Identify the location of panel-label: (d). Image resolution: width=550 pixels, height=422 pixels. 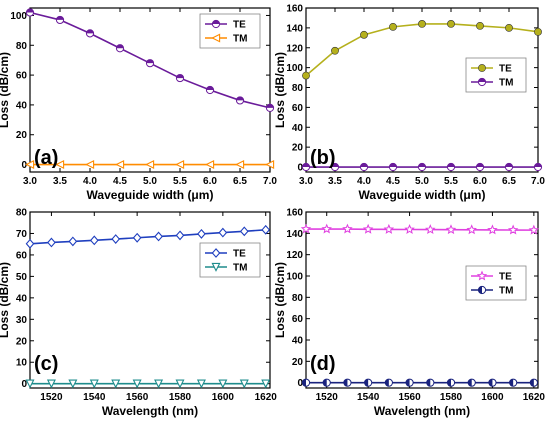
(323, 364).